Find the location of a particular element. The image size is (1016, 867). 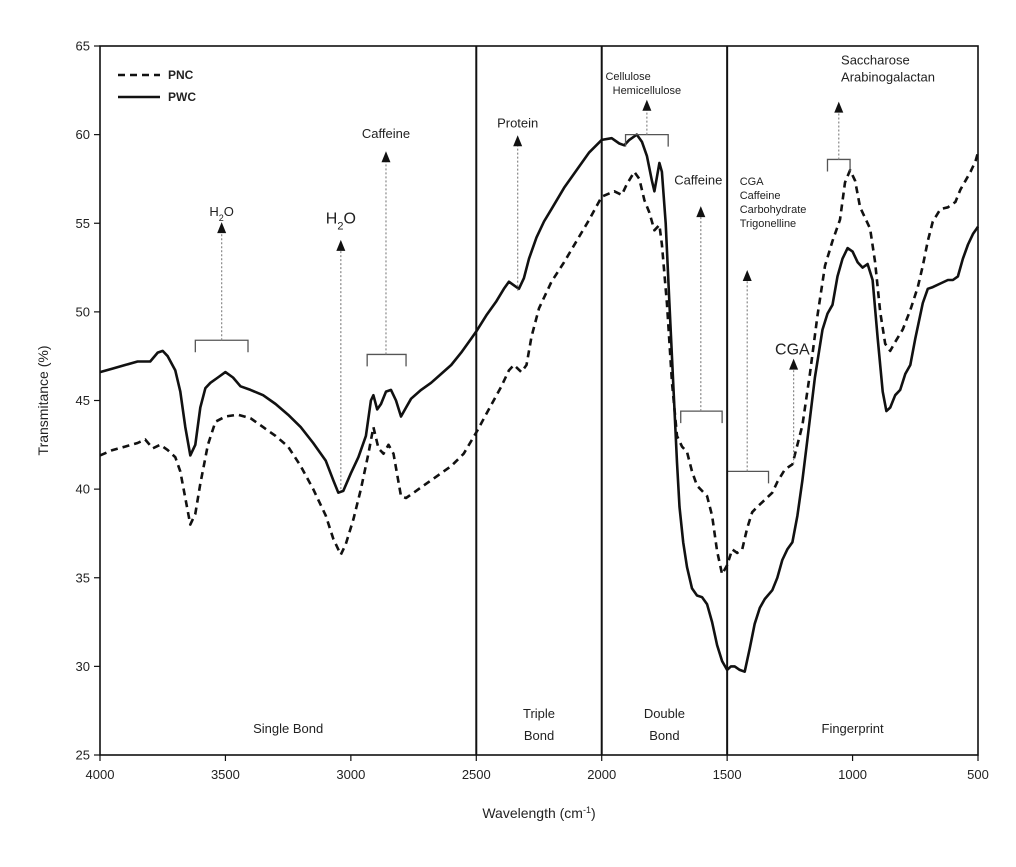

y-tick-label-55: 55 is located at coordinates (83, 223).